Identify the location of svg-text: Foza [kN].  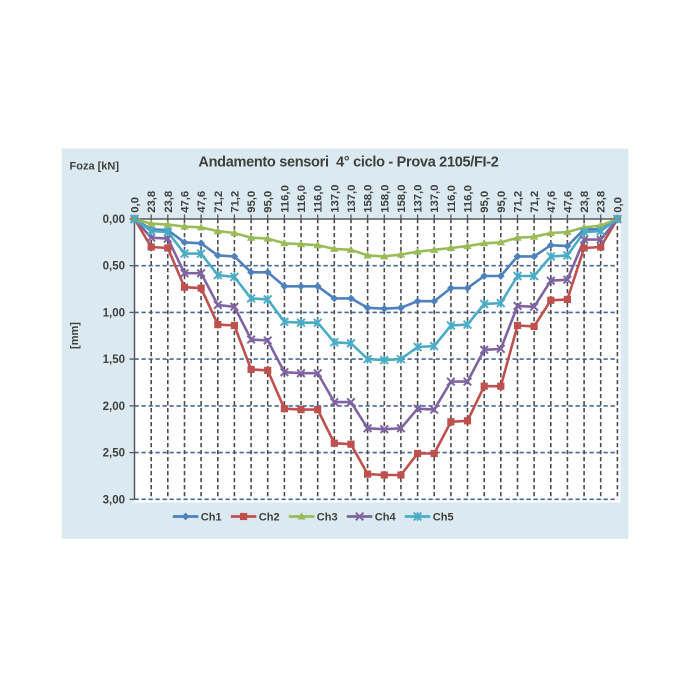
(95, 167).